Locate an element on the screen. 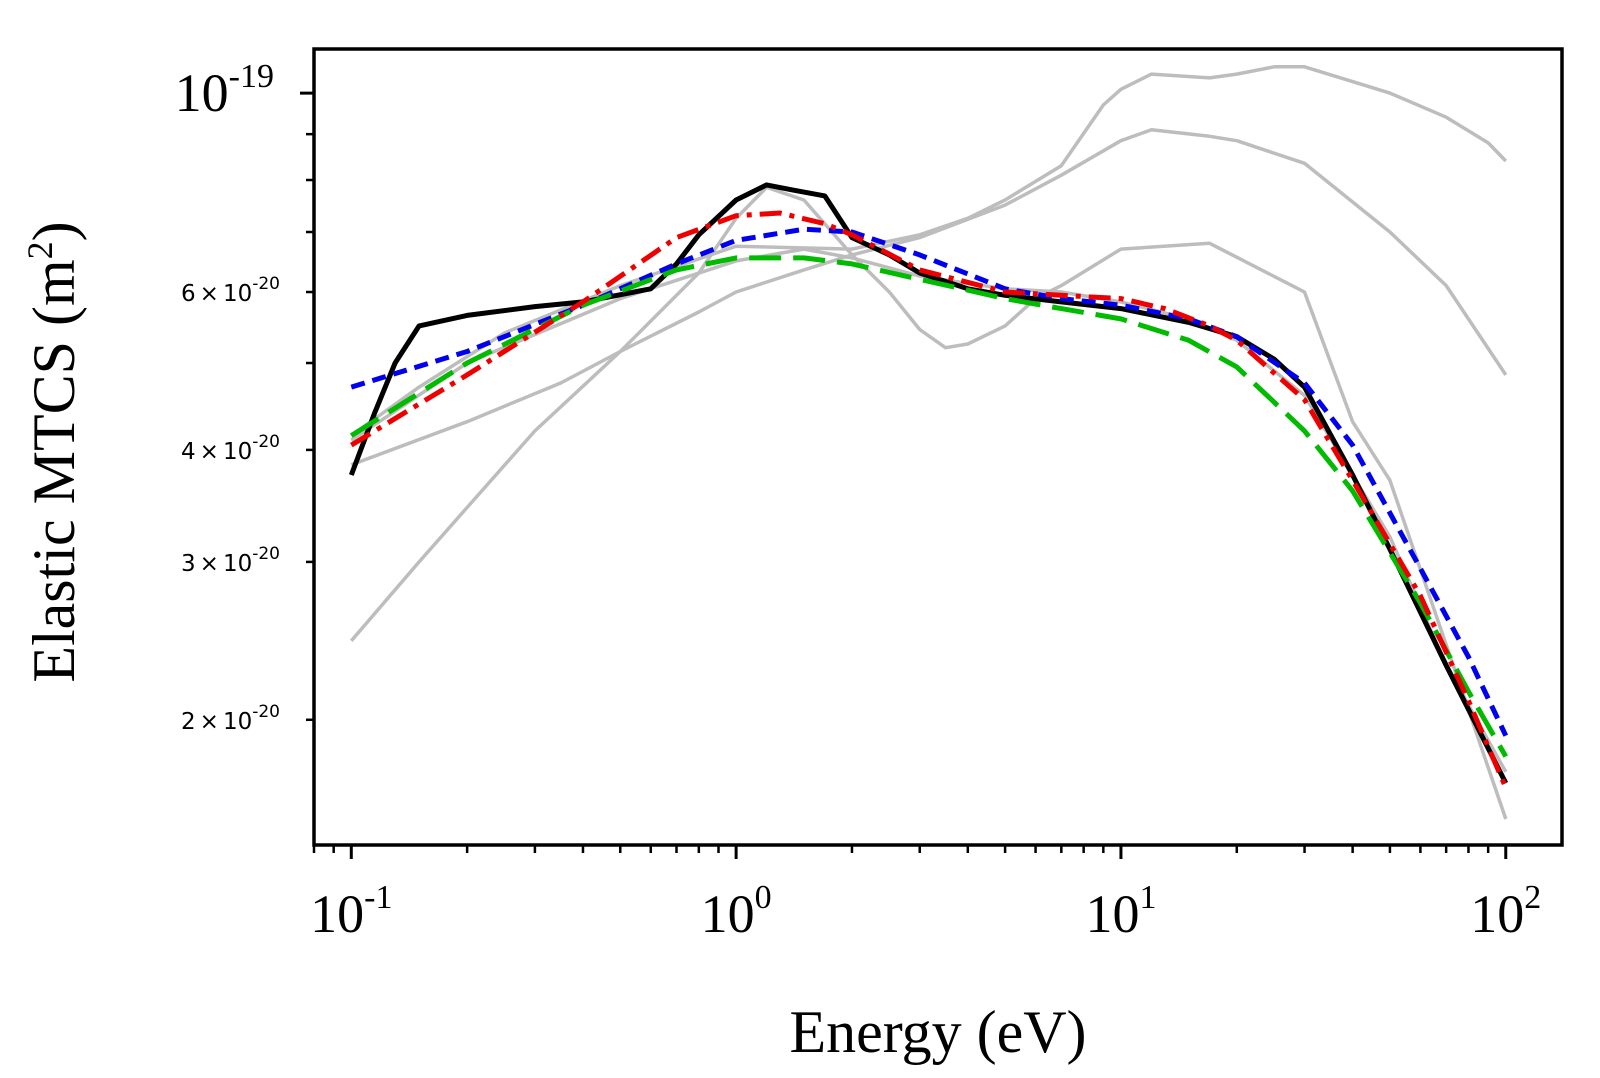  x-tick-label: 10² is located at coordinates (1505, 911).